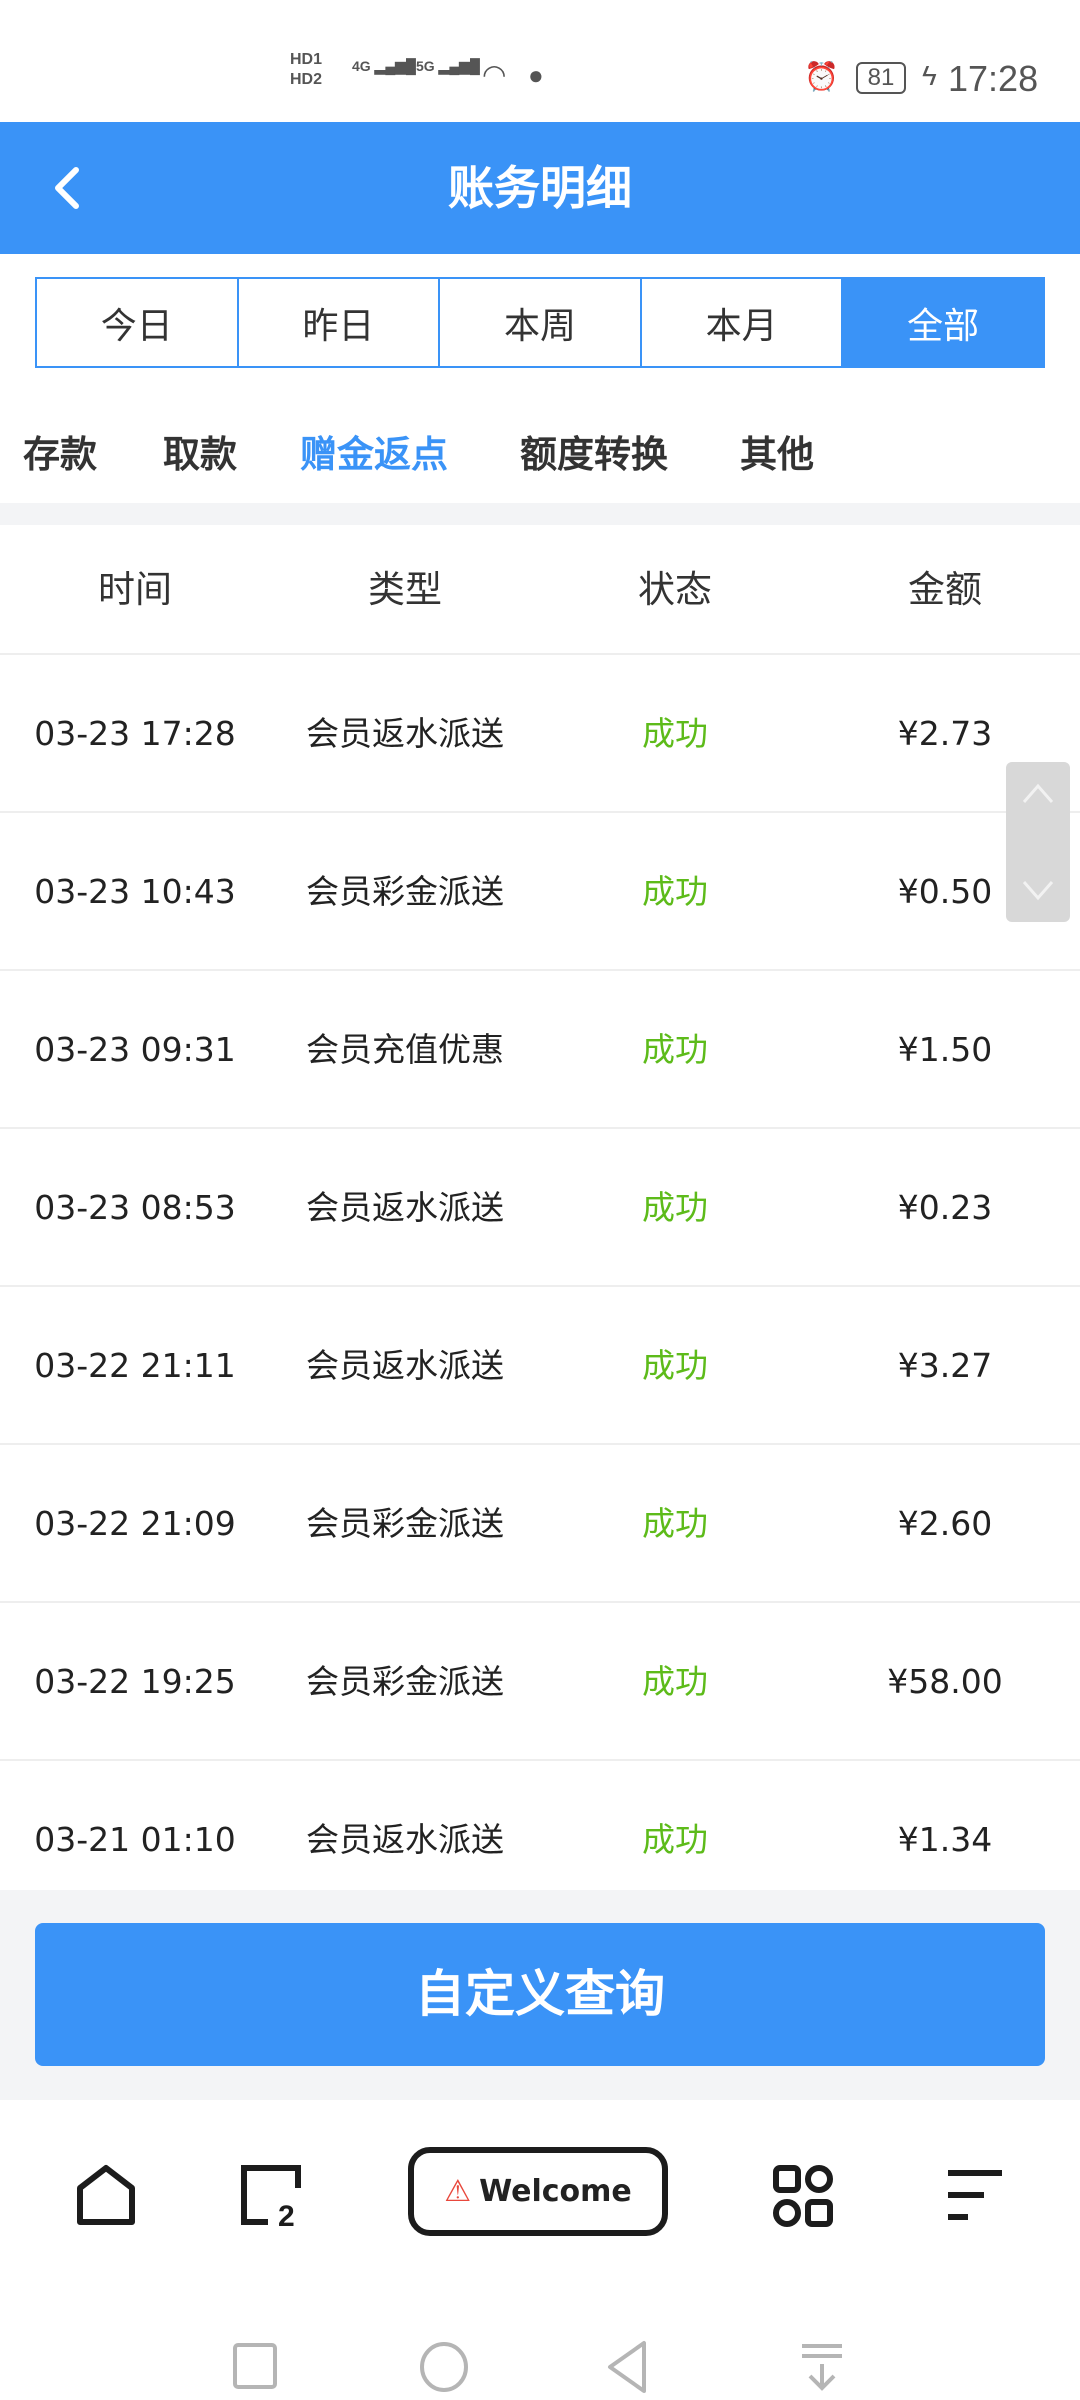 The width and height of the screenshot is (1080, 2400). I want to click on amount-cell: ¥0.50, so click(945, 891).